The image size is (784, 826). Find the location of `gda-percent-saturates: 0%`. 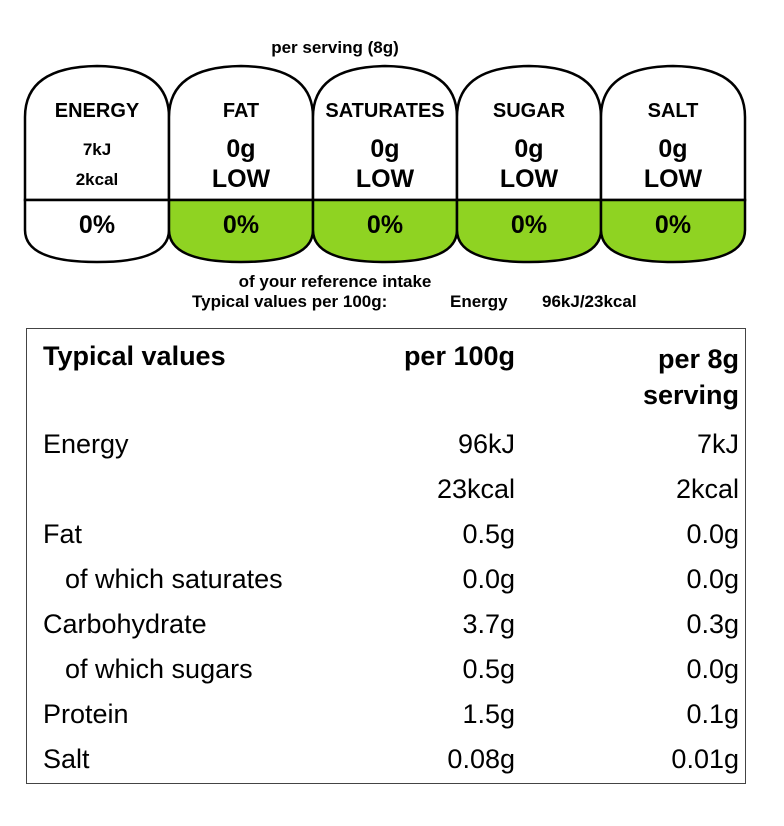

gda-percent-saturates: 0% is located at coordinates (385, 225).